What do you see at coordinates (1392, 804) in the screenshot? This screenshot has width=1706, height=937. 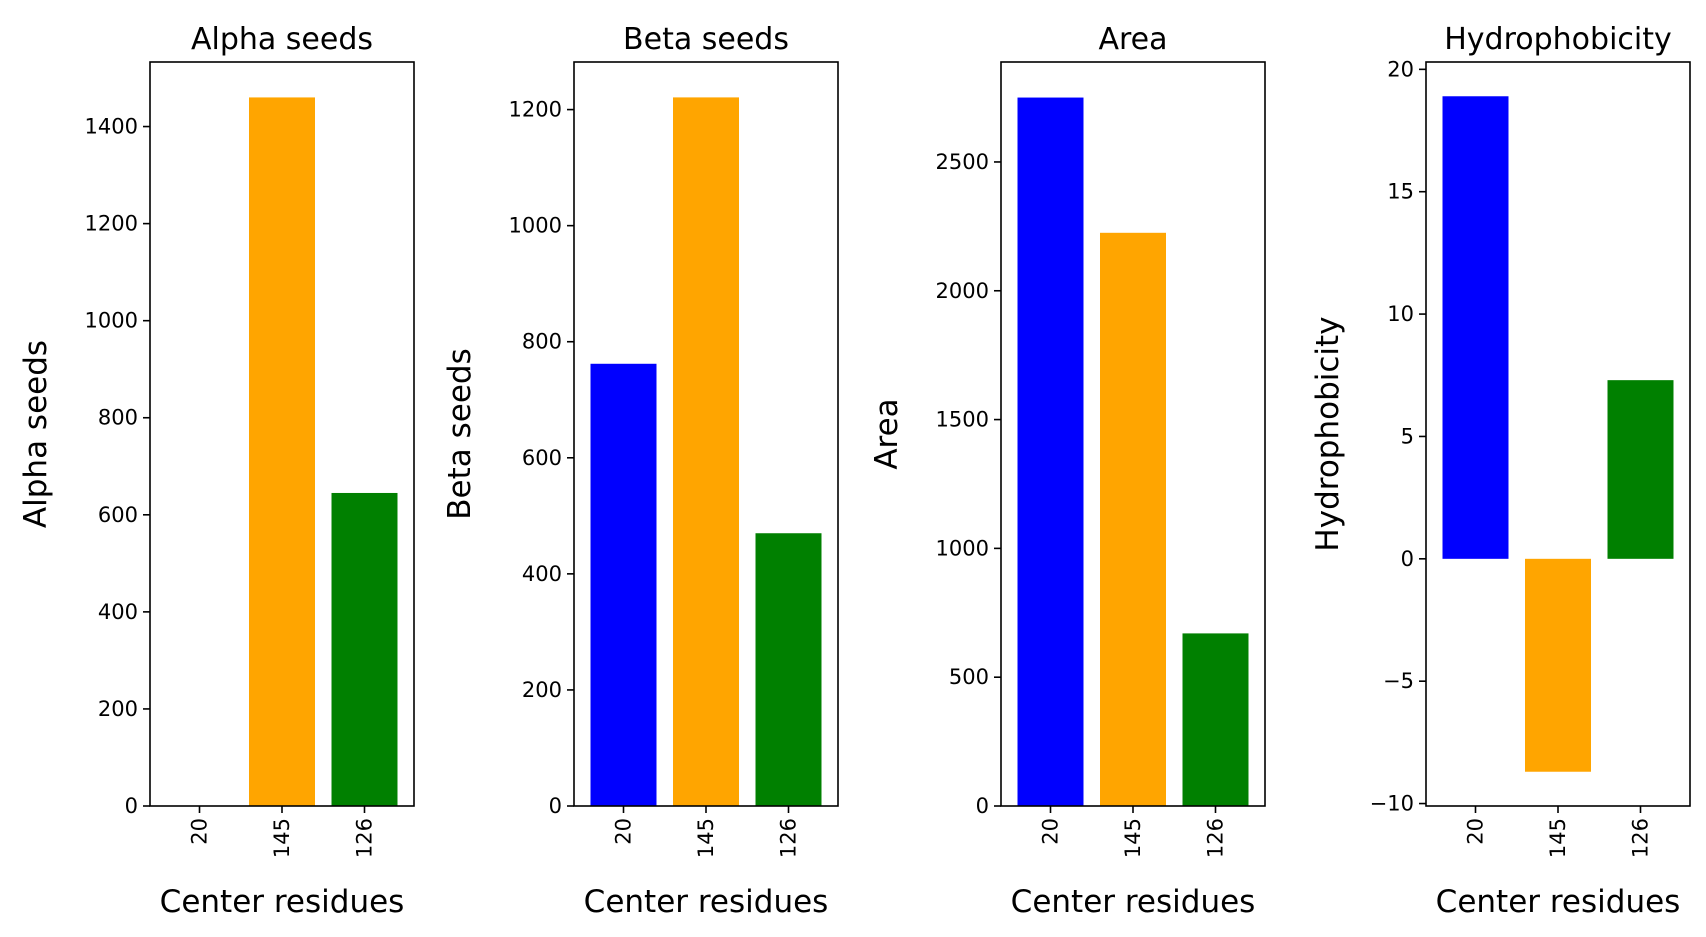 I see `y-tick-label: −10` at bounding box center [1392, 804].